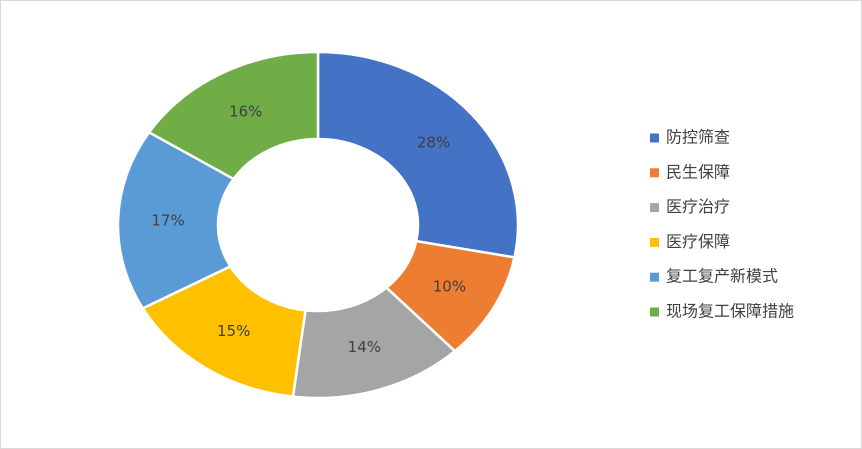 The image size is (862, 449). What do you see at coordinates (364, 347) in the screenshot?
I see `data-label: 14%` at bounding box center [364, 347].